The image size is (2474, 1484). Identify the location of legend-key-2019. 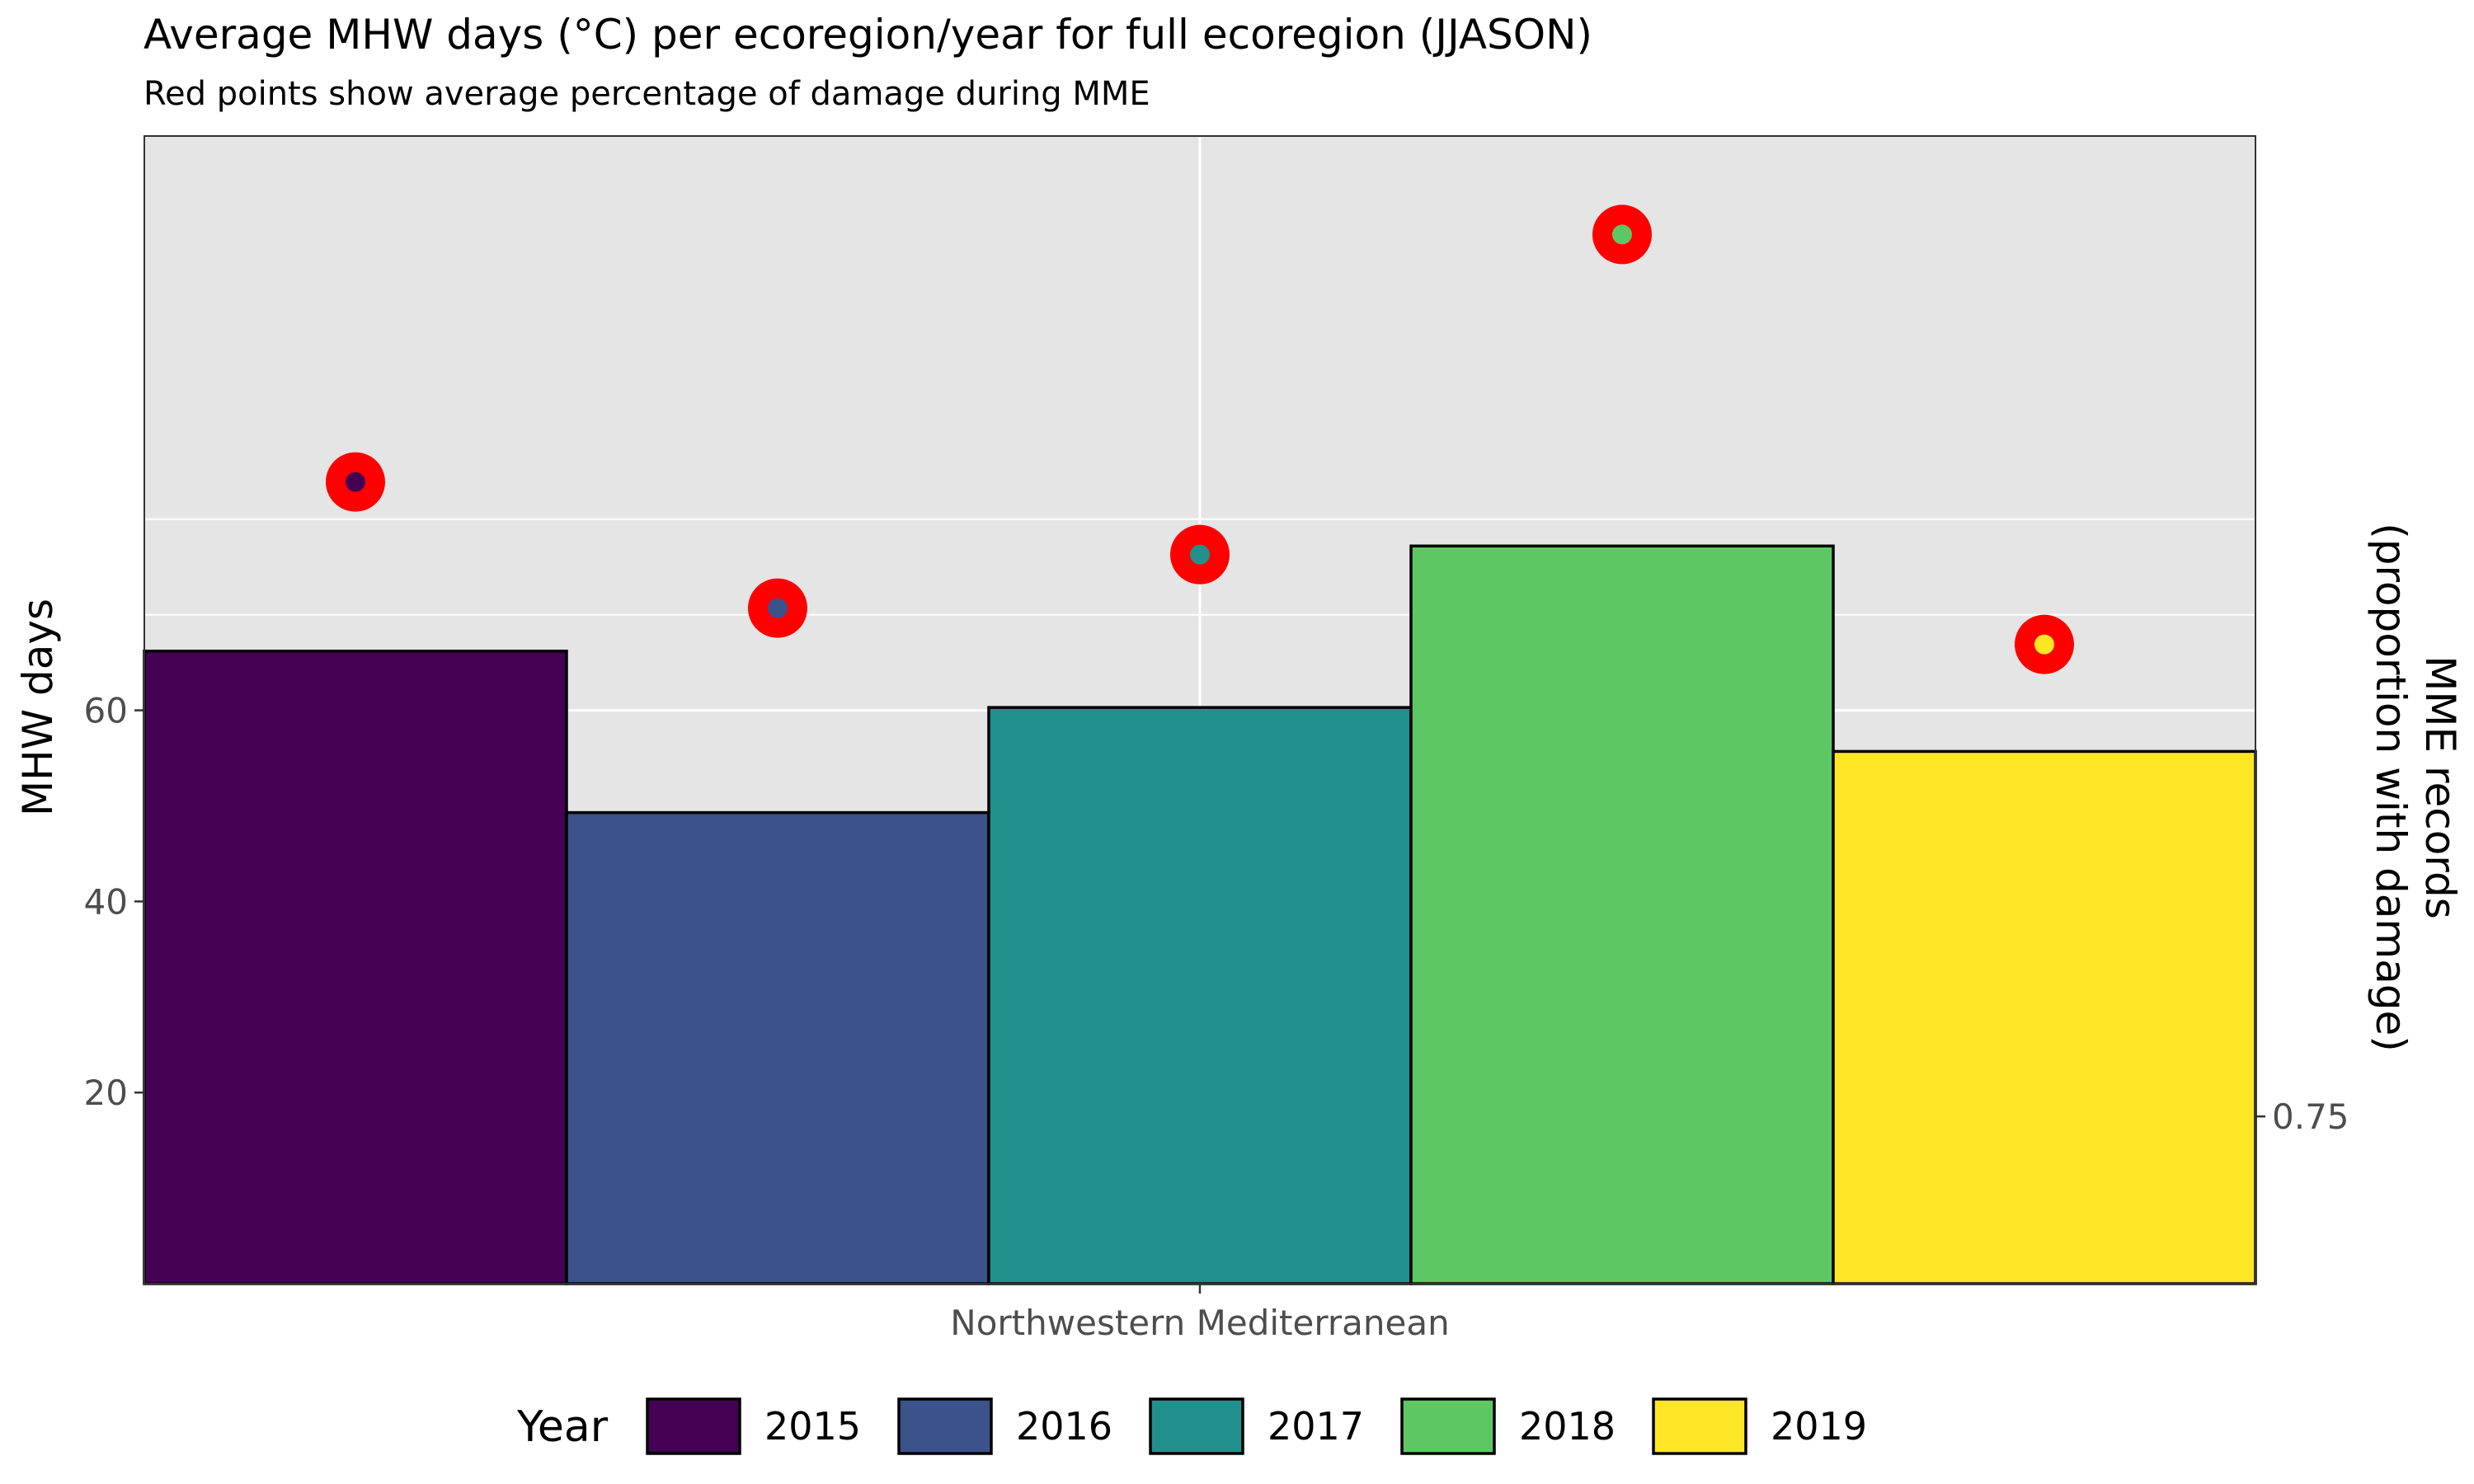
(1699, 1426).